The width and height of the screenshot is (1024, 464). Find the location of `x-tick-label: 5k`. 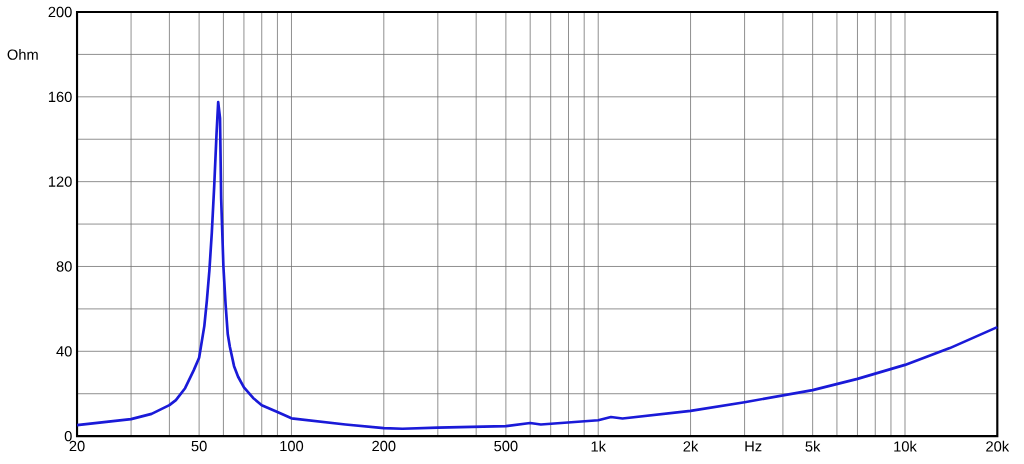

x-tick-label: 5k is located at coordinates (813, 446).